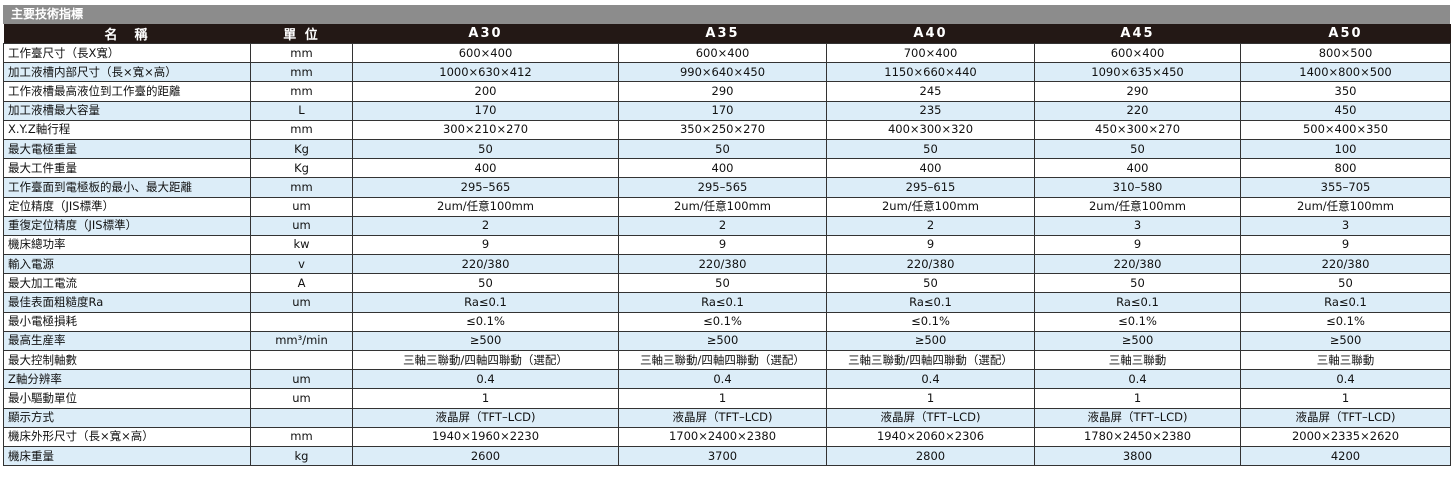 The width and height of the screenshot is (1453, 486). Describe the element at coordinates (127, 34) in the screenshot. I see `column-header: 名 稱` at that location.